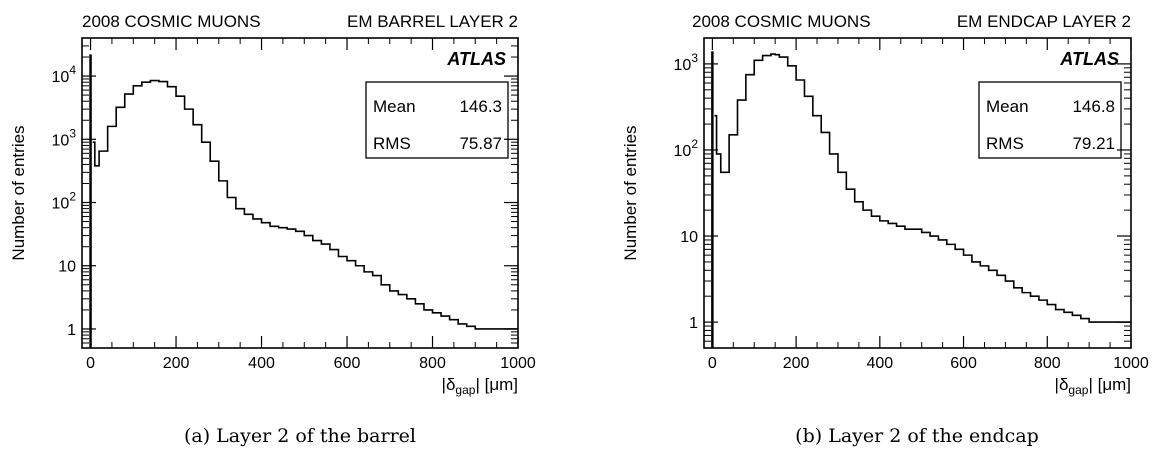 This screenshot has width=1158, height=455. I want to click on stats-rms-value: 75.87, so click(480, 143).